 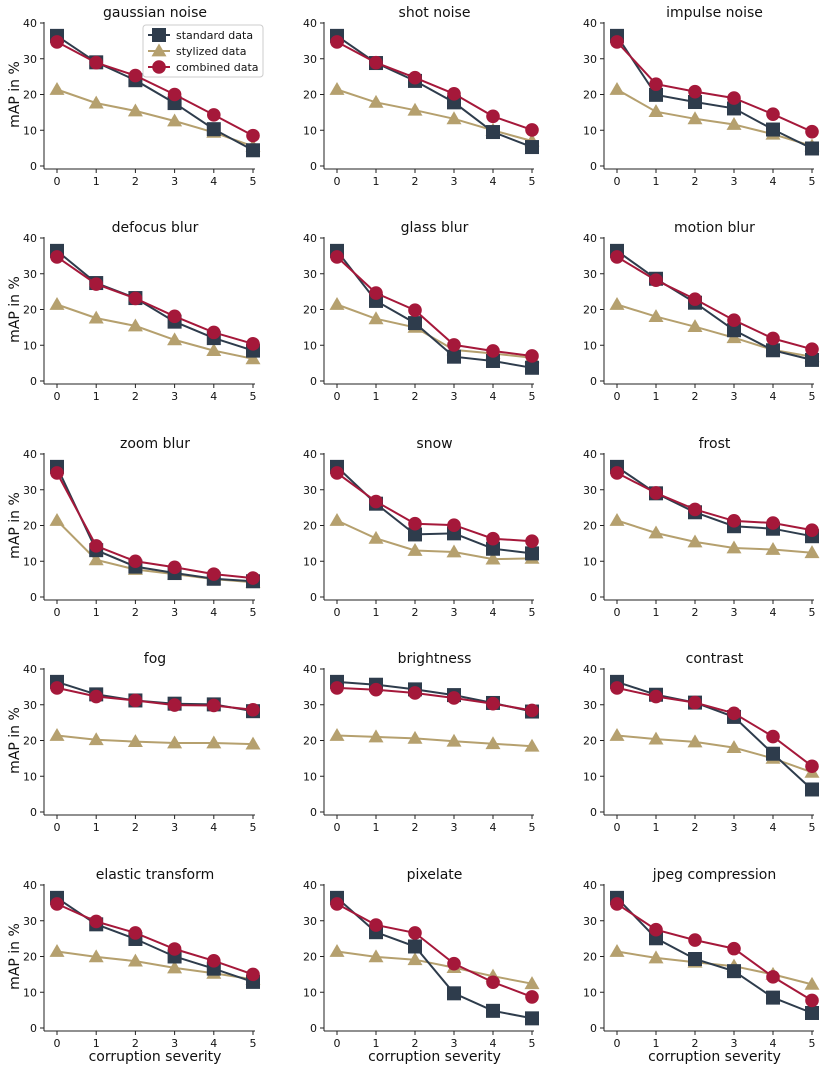 What do you see at coordinates (715, 444) in the screenshot?
I see `chart-title: frost` at bounding box center [715, 444].